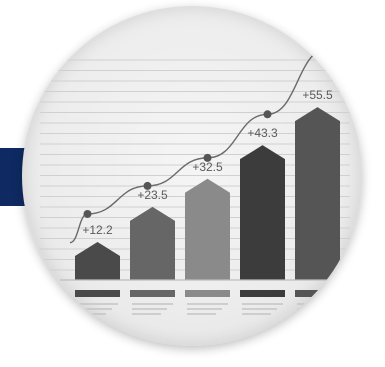 The image size is (385, 367). Describe the element at coordinates (152, 195) in the screenshot. I see `value-label-2: +23.5` at that location.